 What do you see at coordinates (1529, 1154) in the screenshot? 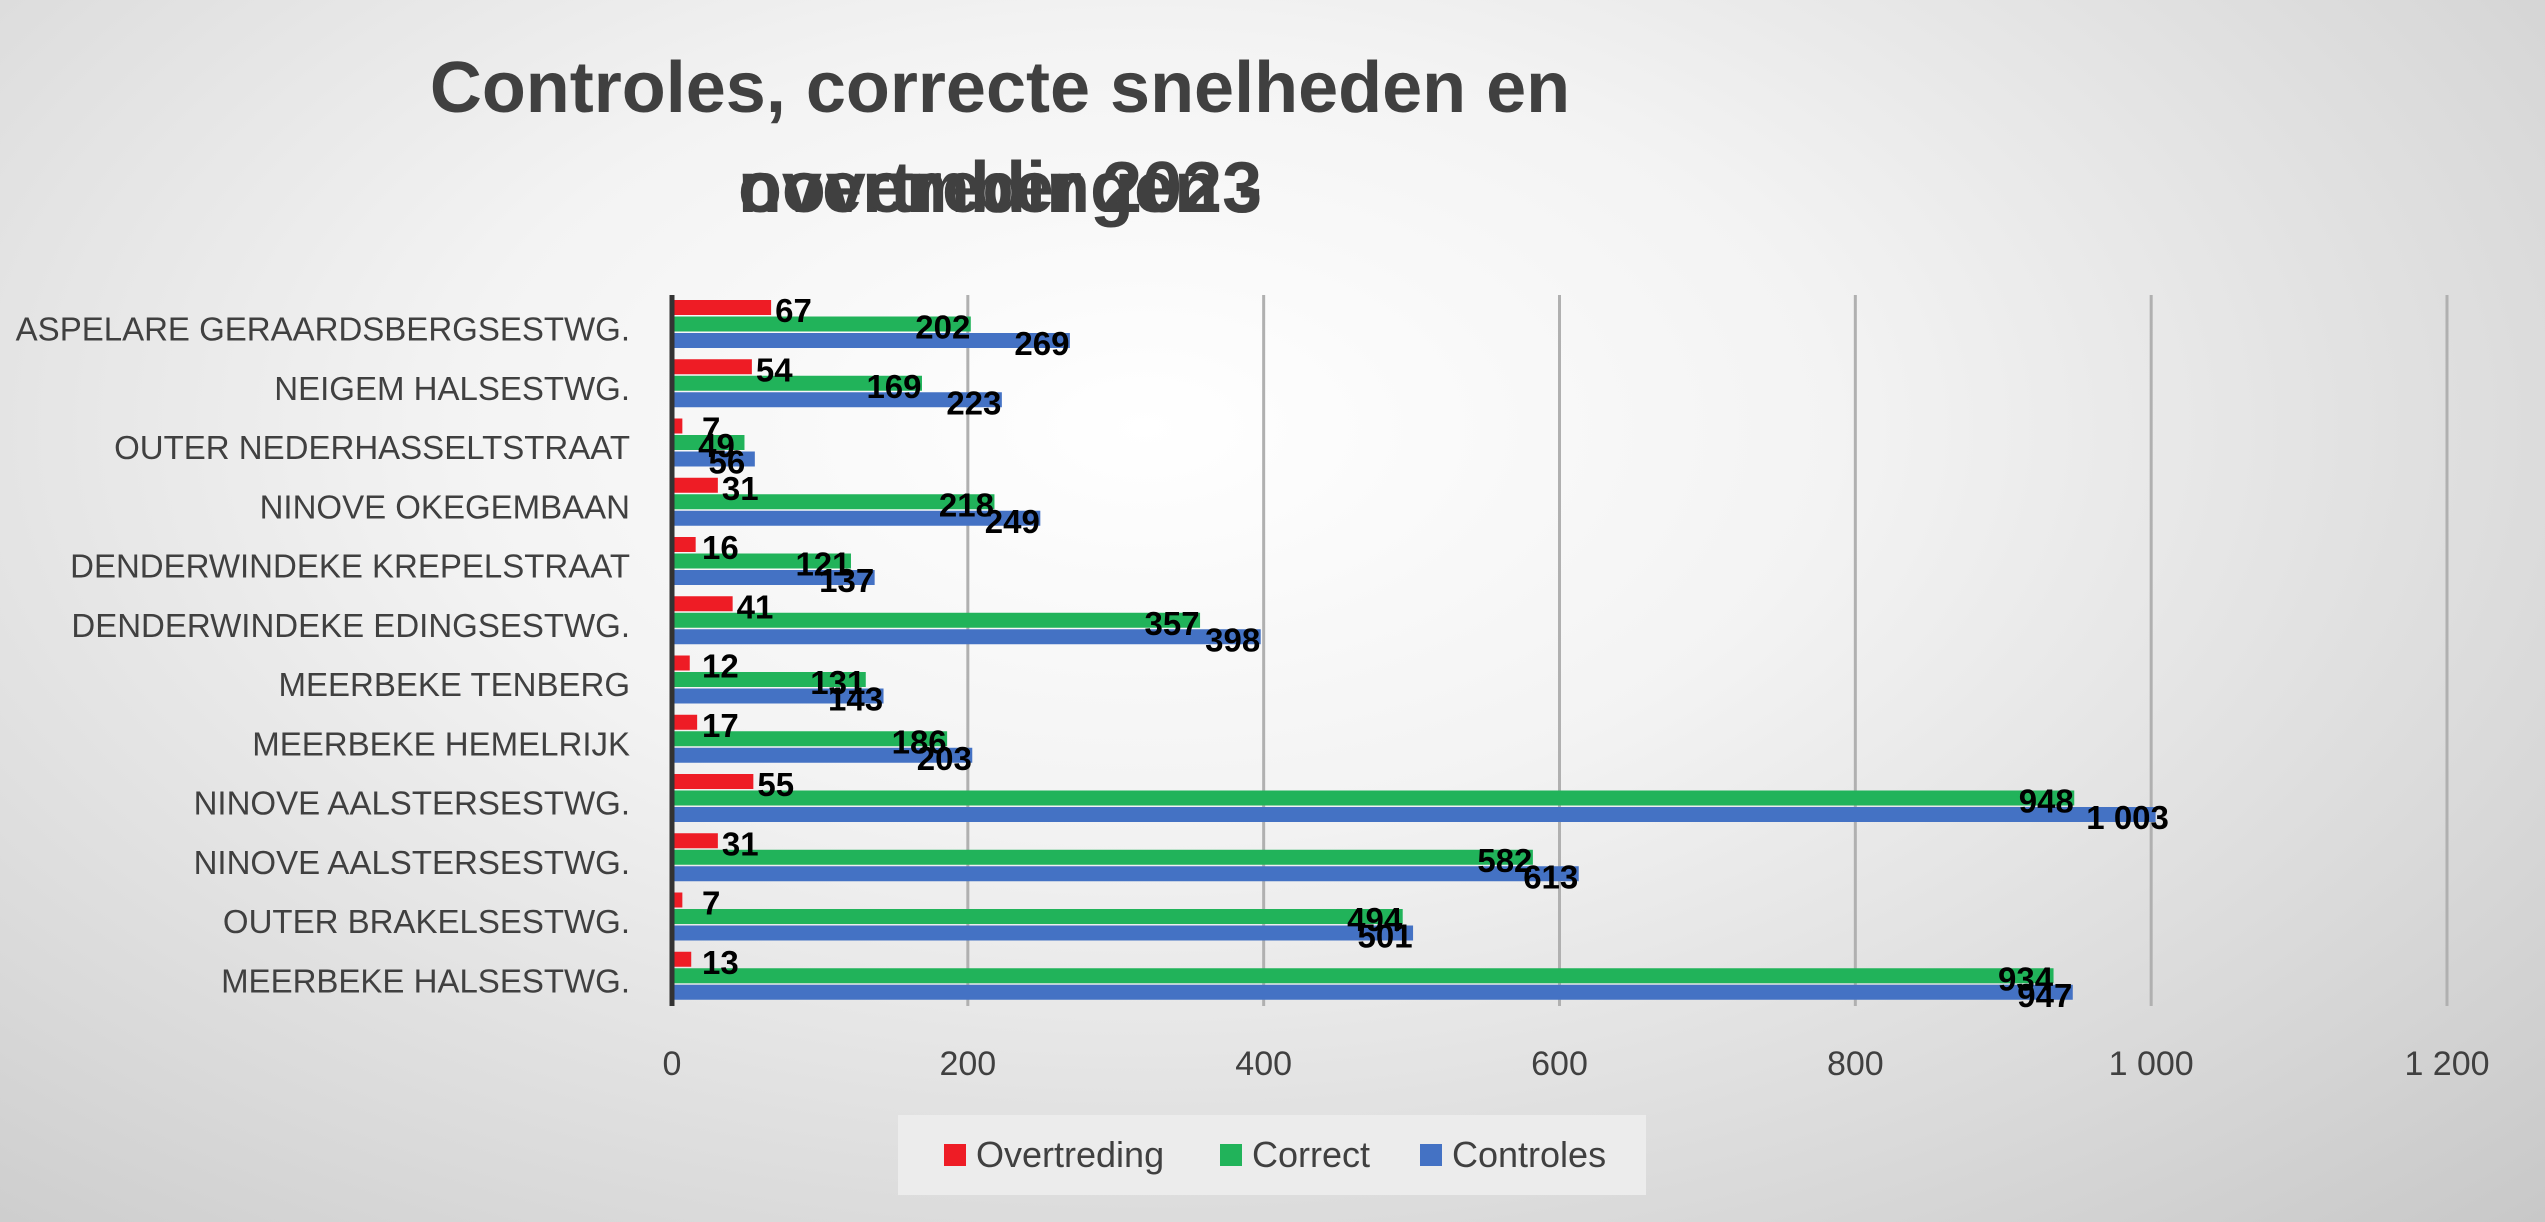
I see `legend-label-controles: Controles` at bounding box center [1529, 1154].